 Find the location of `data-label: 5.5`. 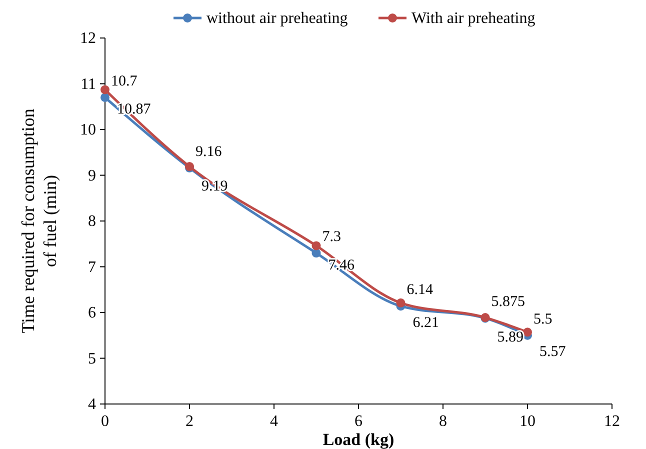

data-label: 5.5 is located at coordinates (543, 319).